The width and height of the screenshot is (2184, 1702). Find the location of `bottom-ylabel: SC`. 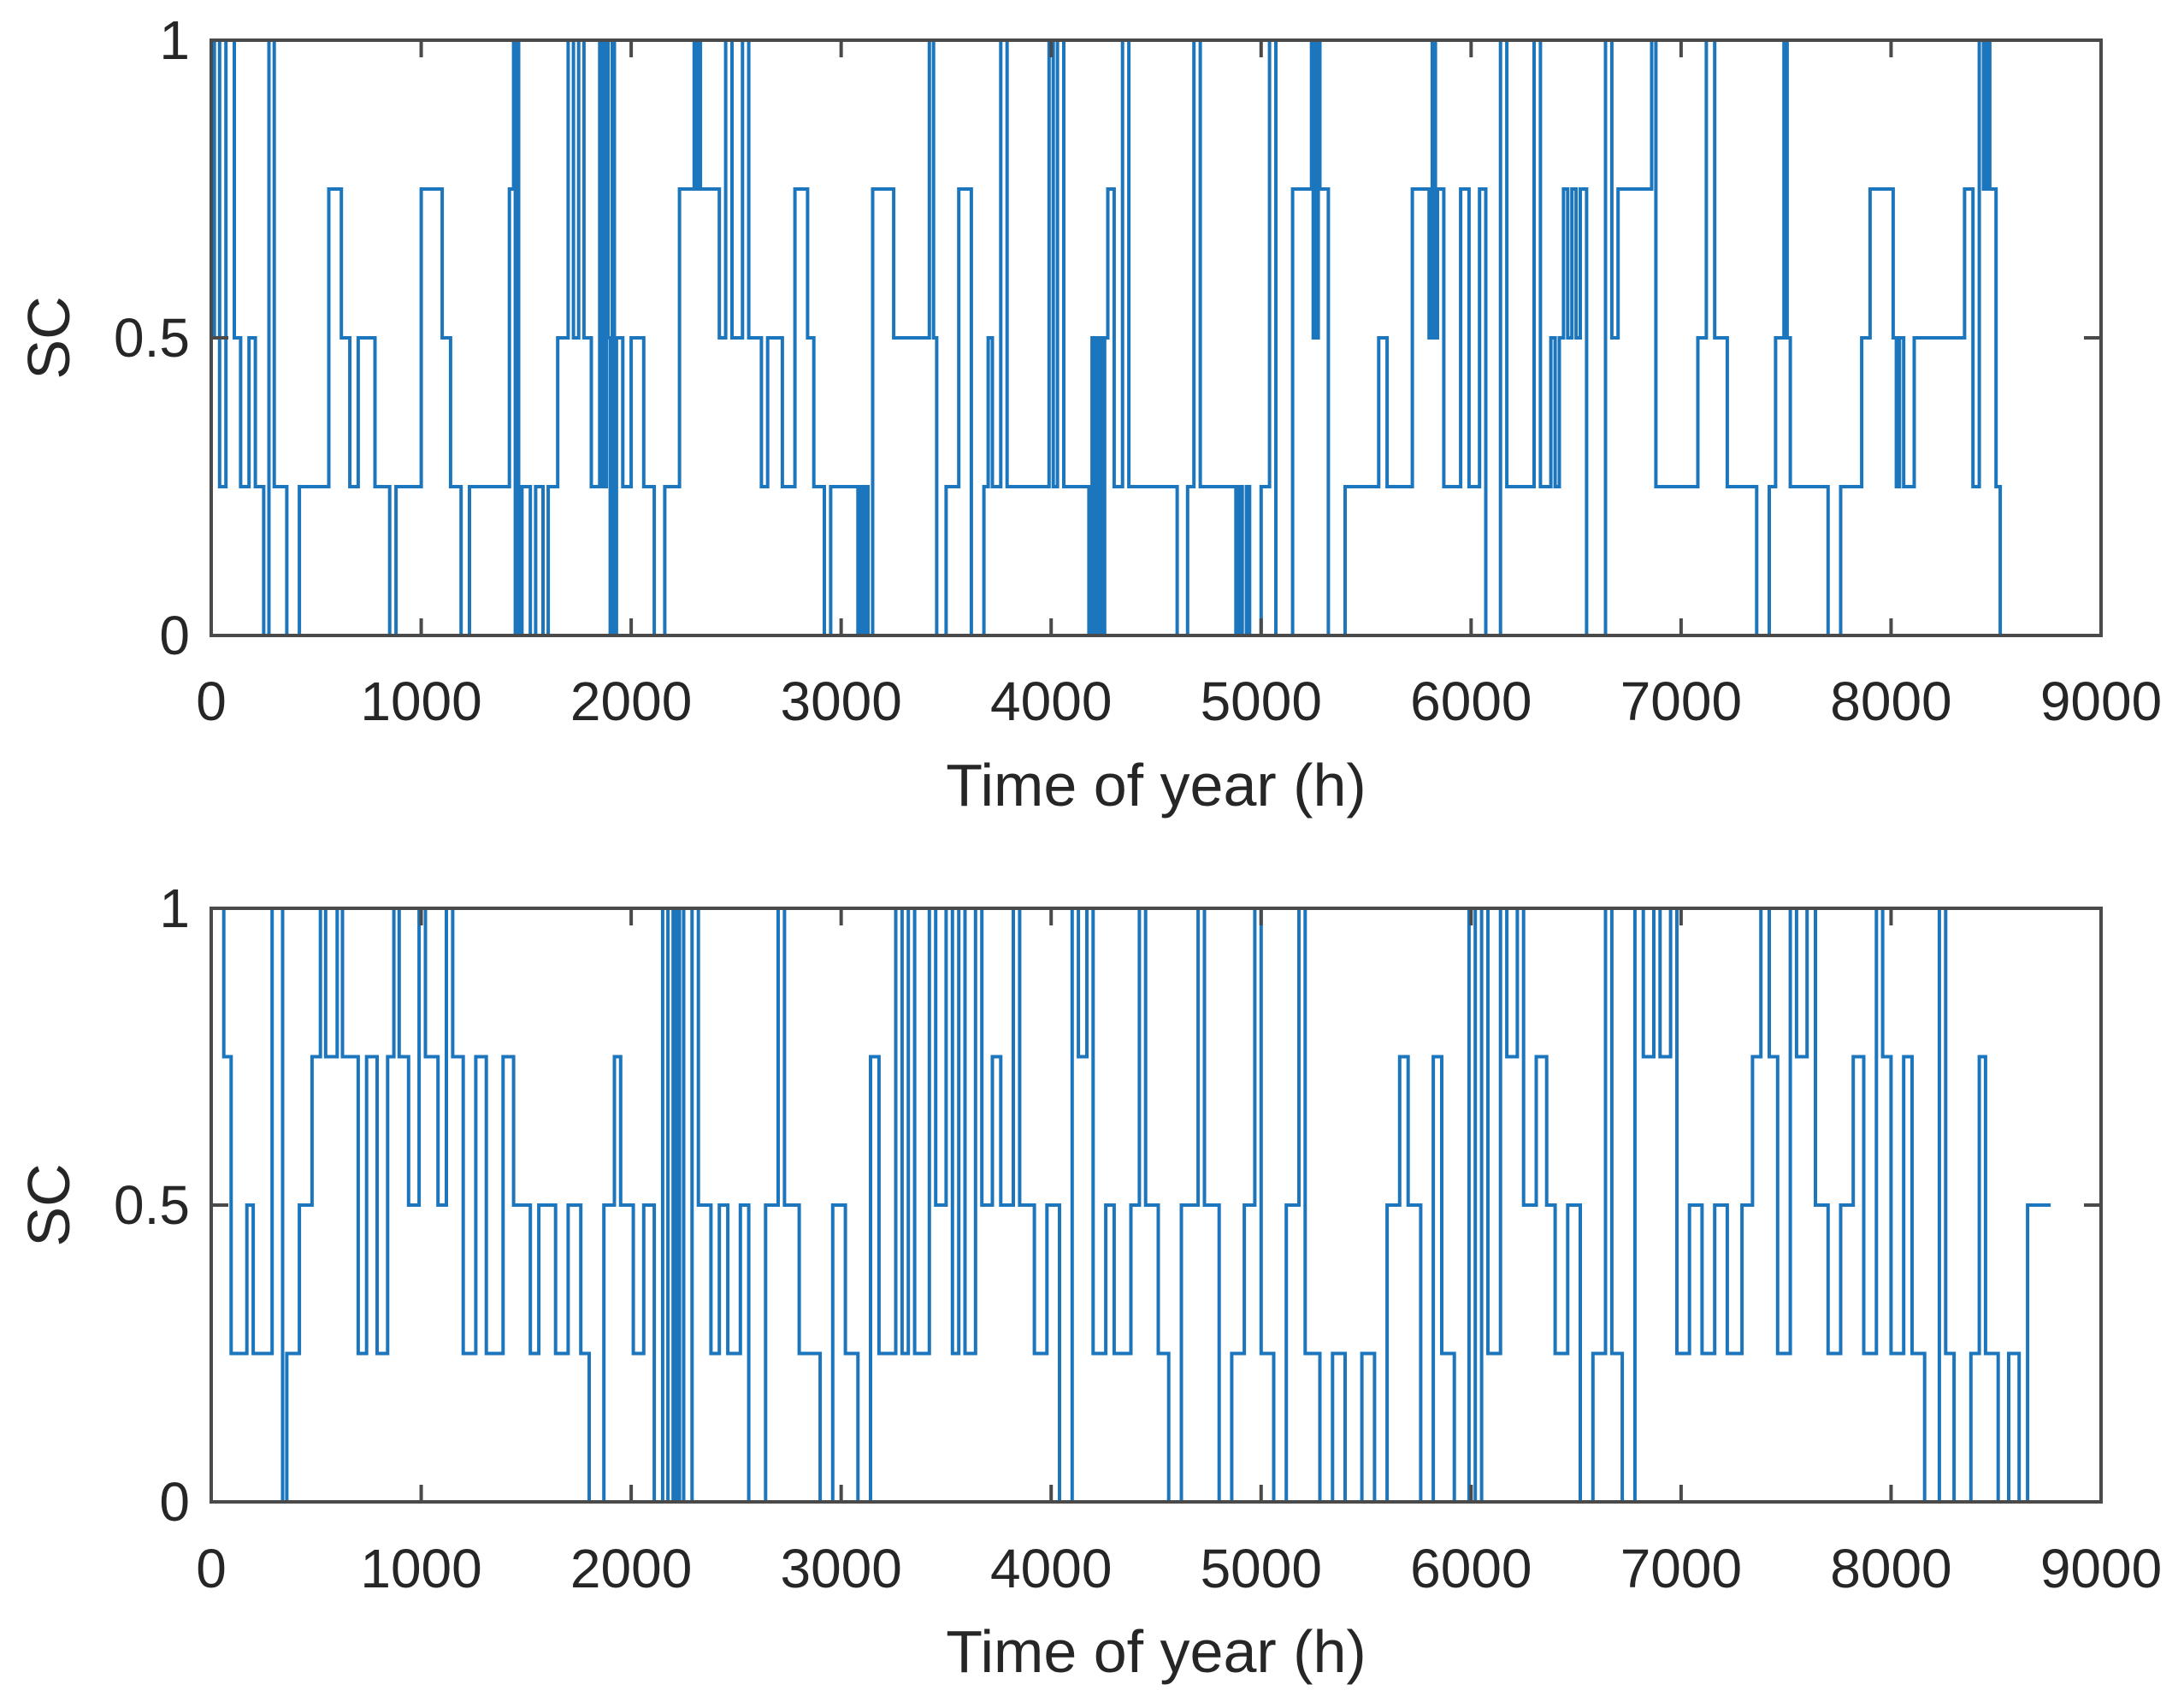

bottom-ylabel: SC is located at coordinates (48, 1205).